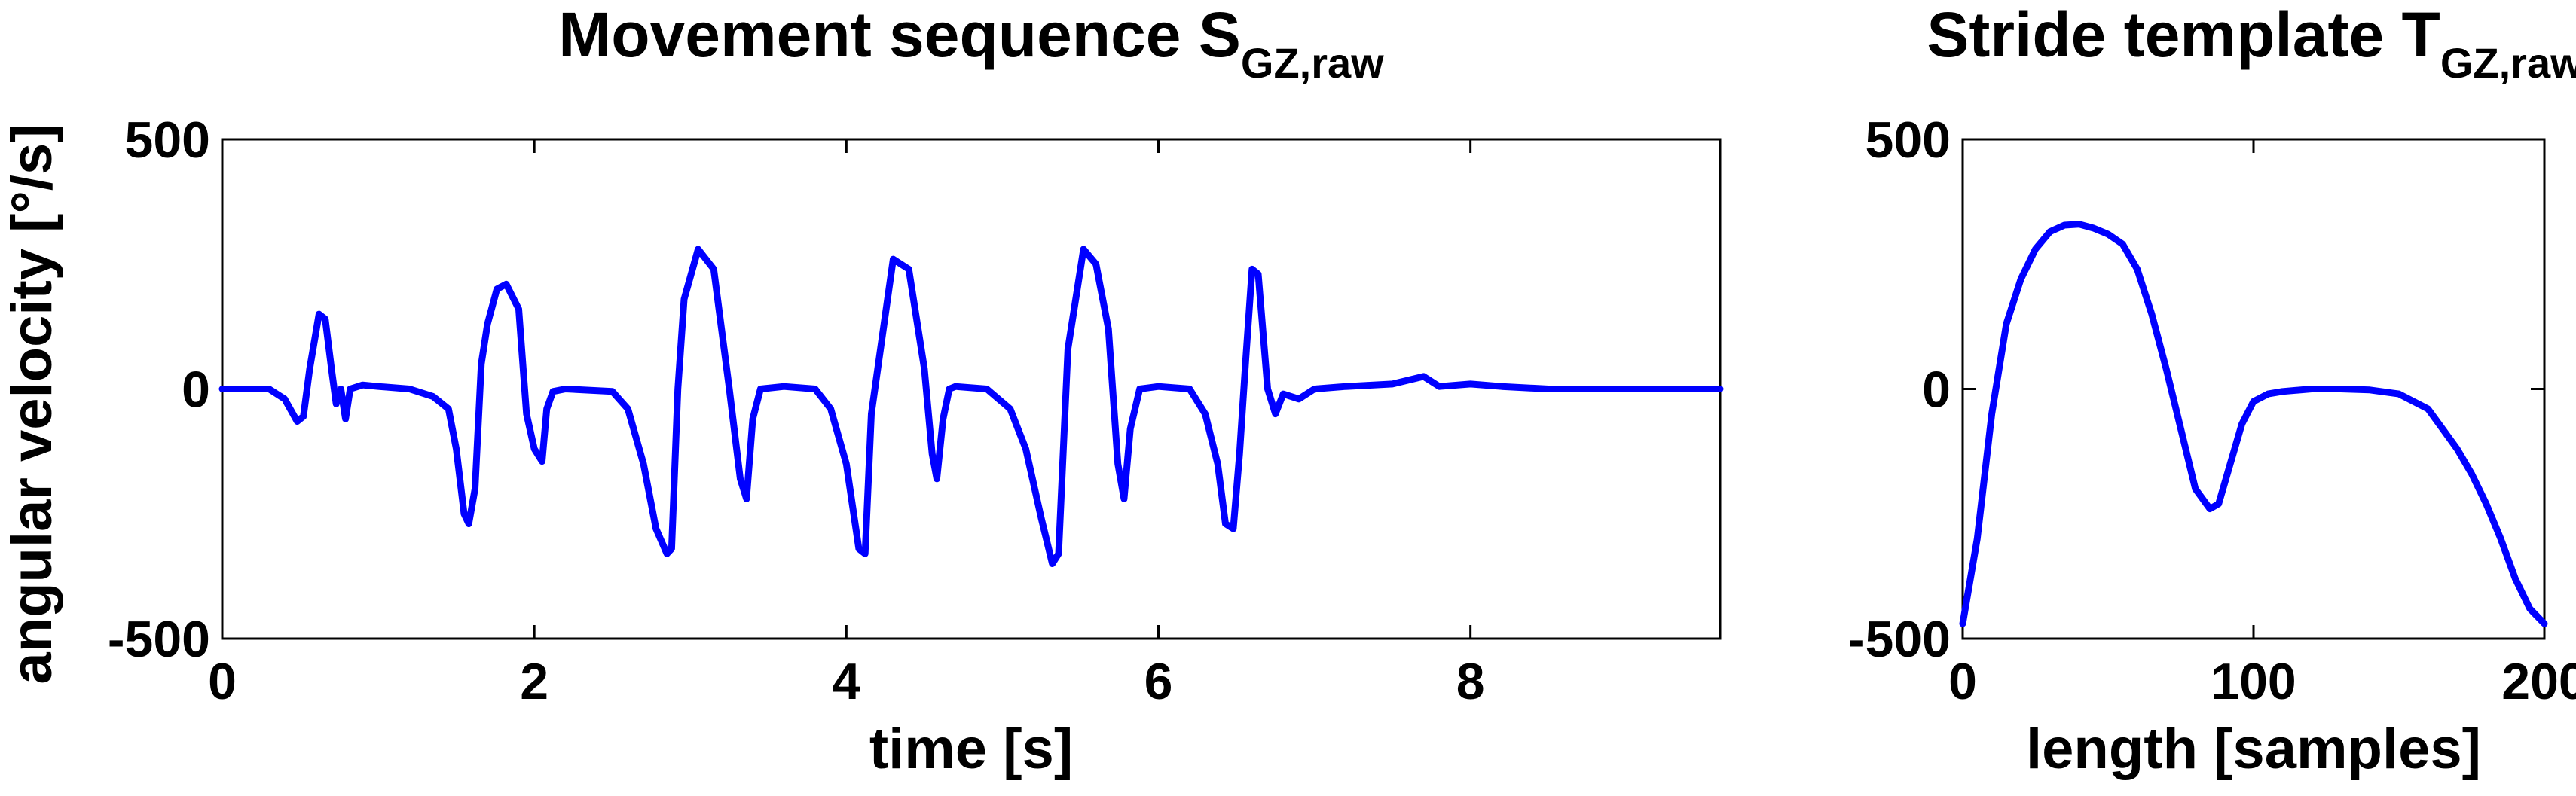  I want to click on x-tick-label: 2, so click(534, 681).